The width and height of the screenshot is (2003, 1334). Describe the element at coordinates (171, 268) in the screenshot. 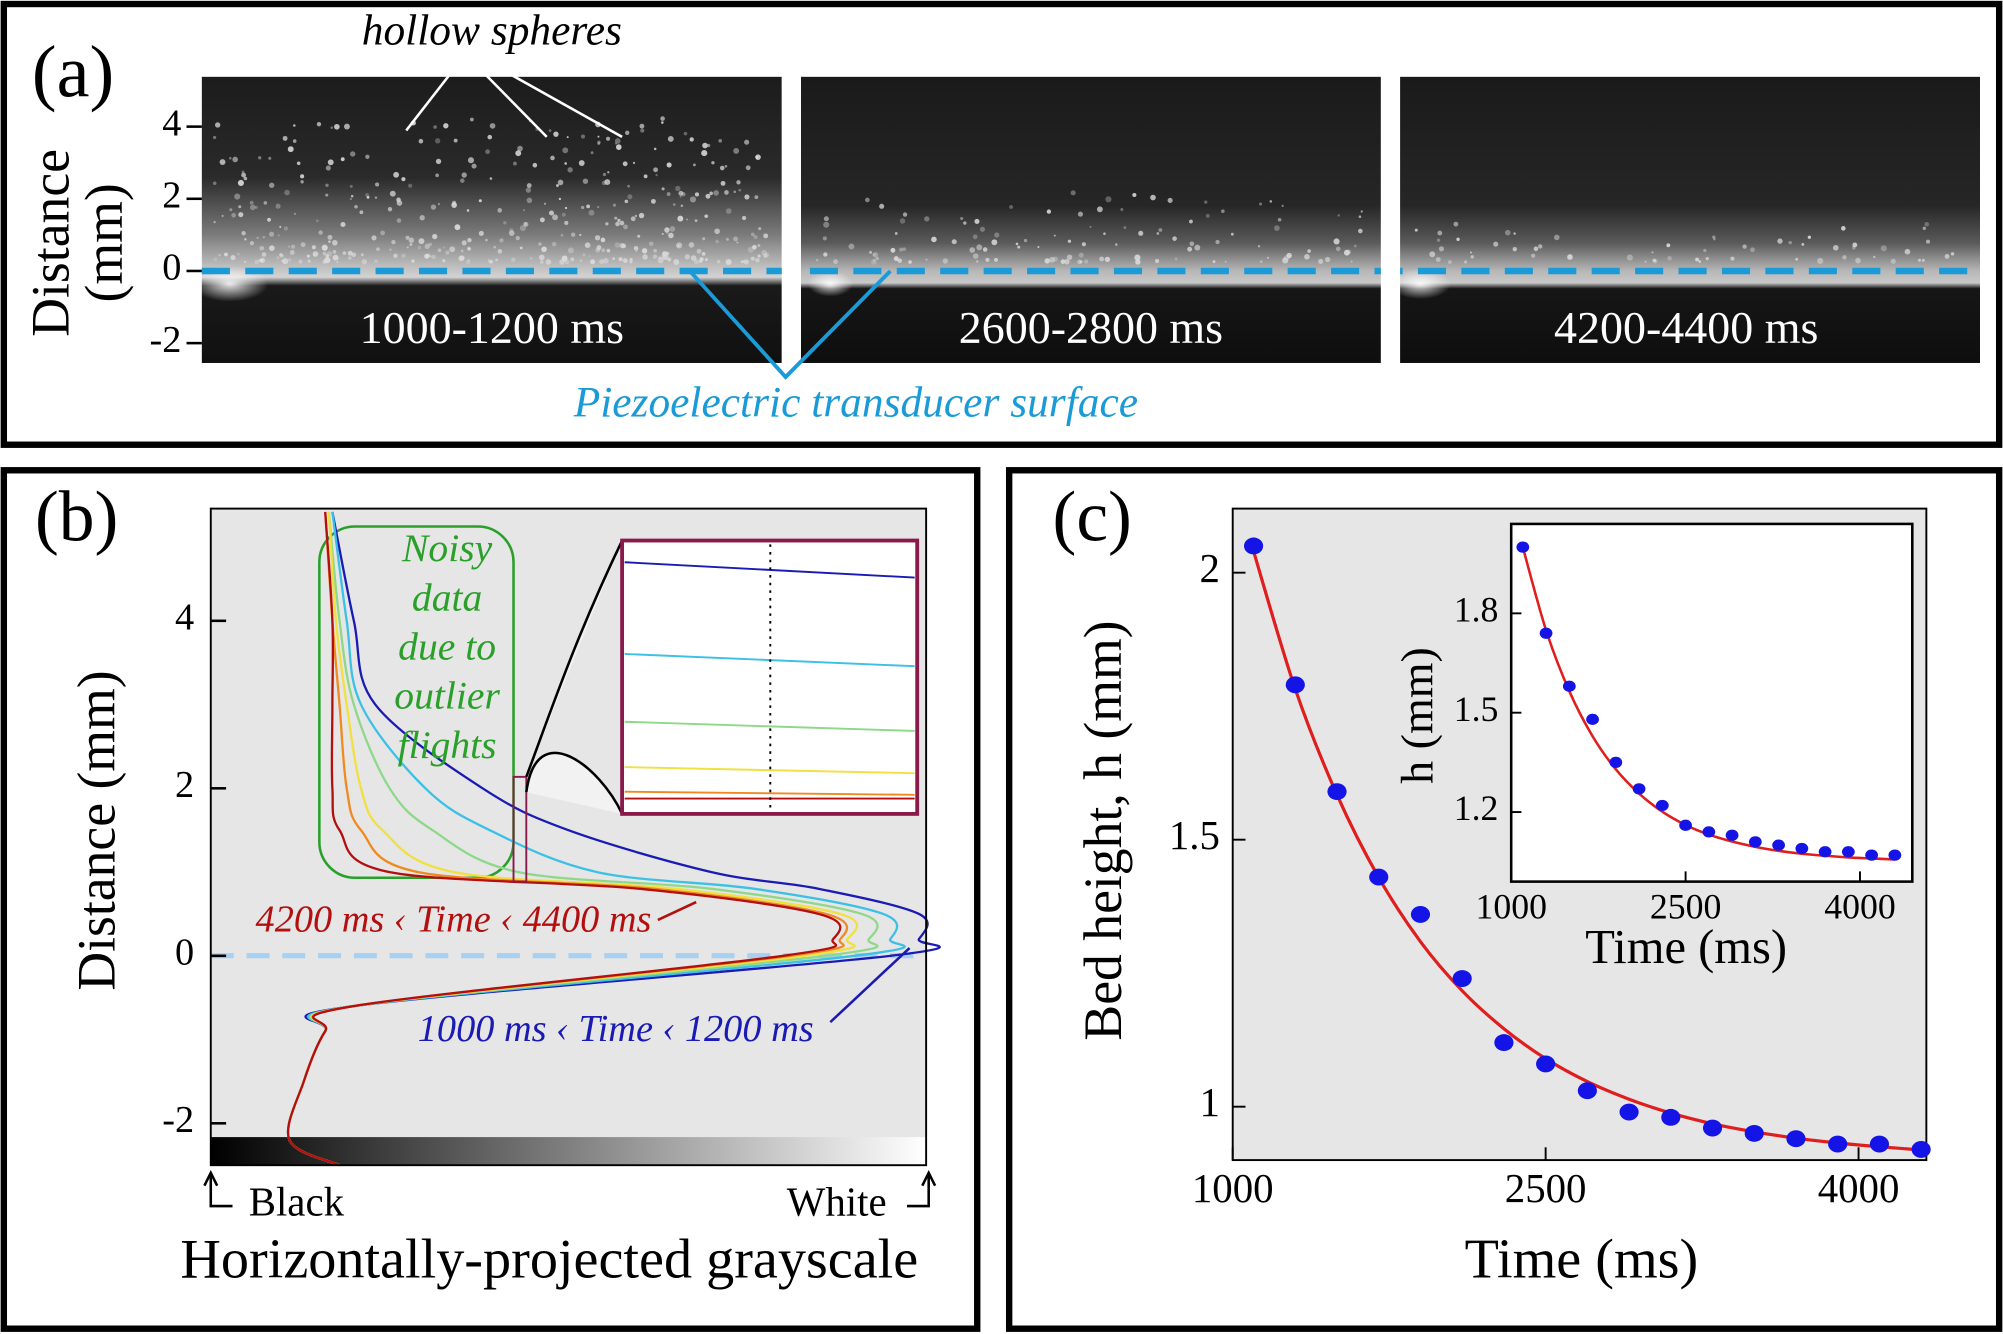

I see `y-tick-label: 0` at that location.